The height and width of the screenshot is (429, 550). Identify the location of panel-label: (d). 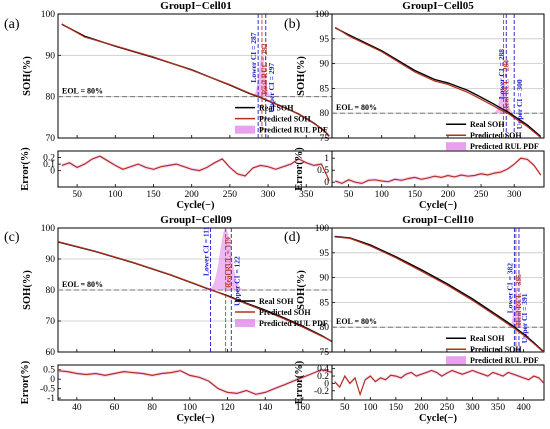
(292, 237).